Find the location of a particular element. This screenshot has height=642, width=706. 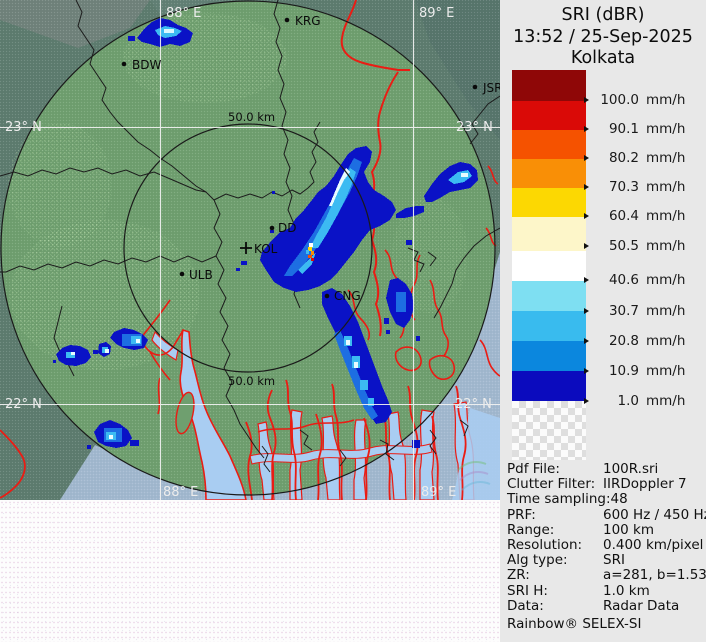

legend-entry: 30.7 mm/h is located at coordinates (643, 311).